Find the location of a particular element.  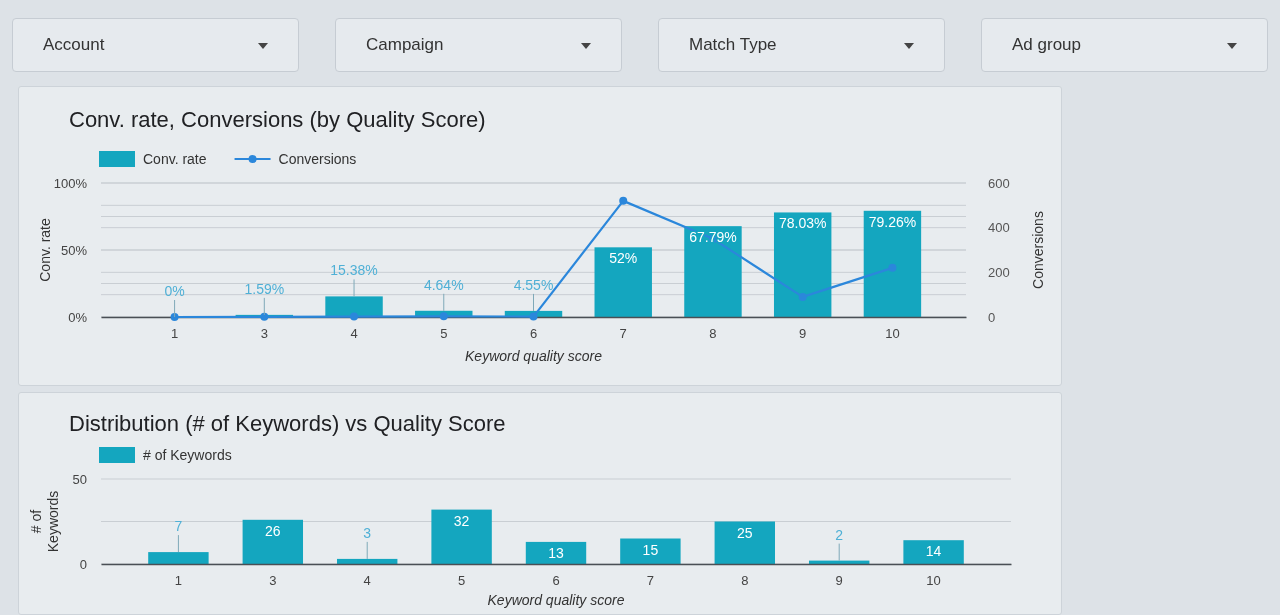

data-label: 26 is located at coordinates (273, 530).